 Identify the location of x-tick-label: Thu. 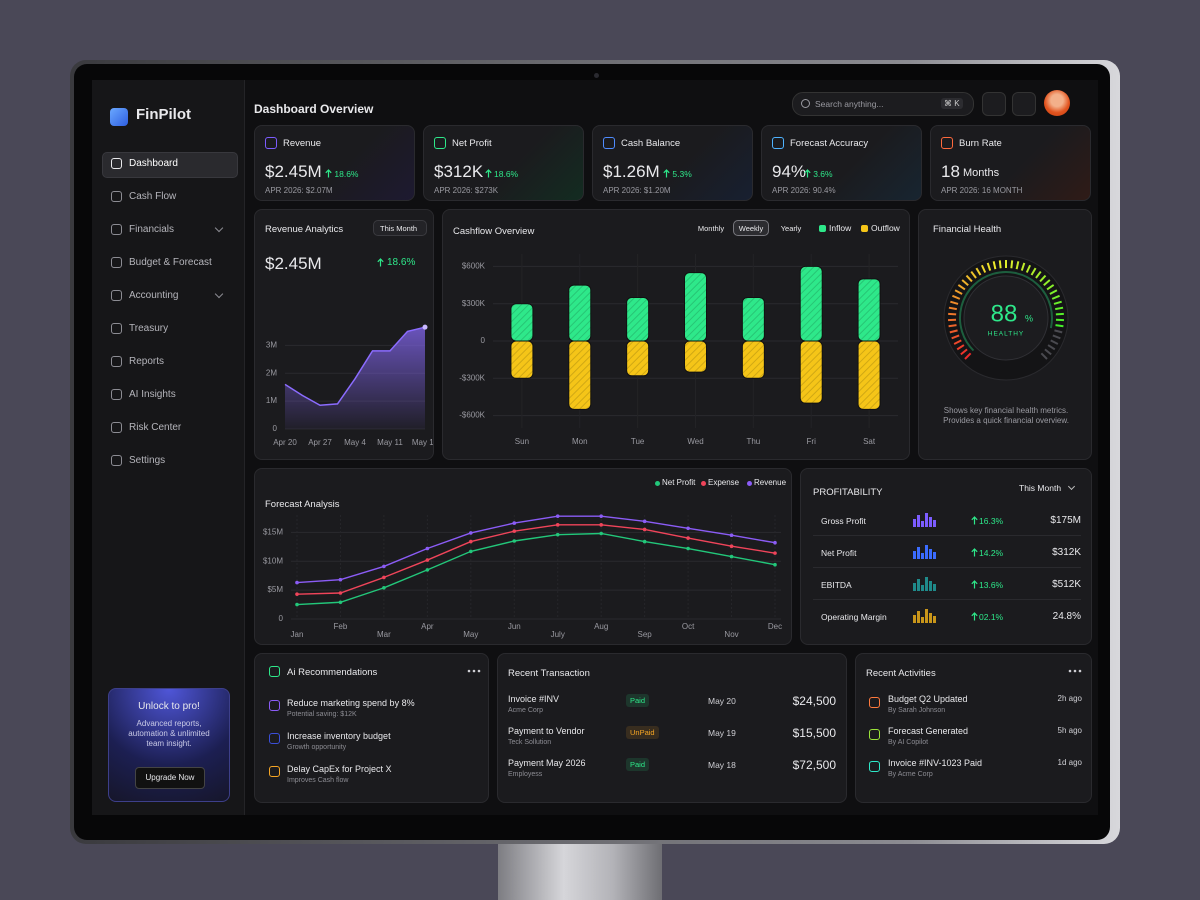
(753, 441).